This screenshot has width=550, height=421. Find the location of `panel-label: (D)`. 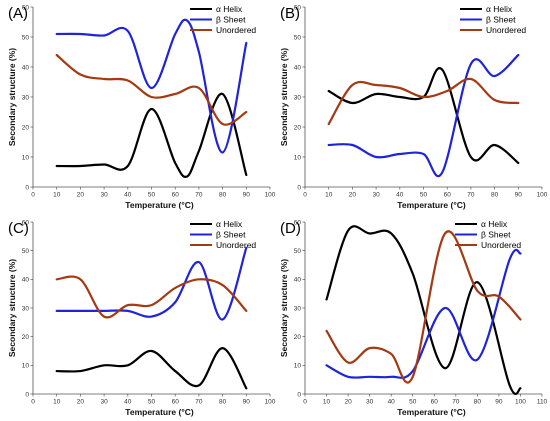

panel-label: (D) is located at coordinates (290, 228).